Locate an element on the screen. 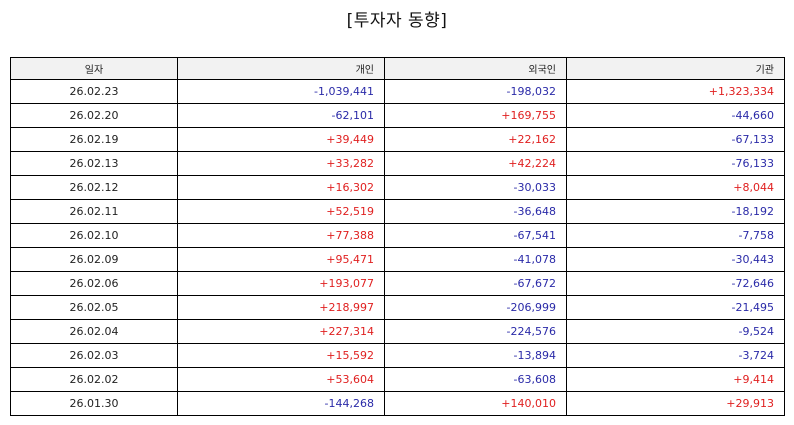  individual-cell: +52,519 is located at coordinates (281, 211).